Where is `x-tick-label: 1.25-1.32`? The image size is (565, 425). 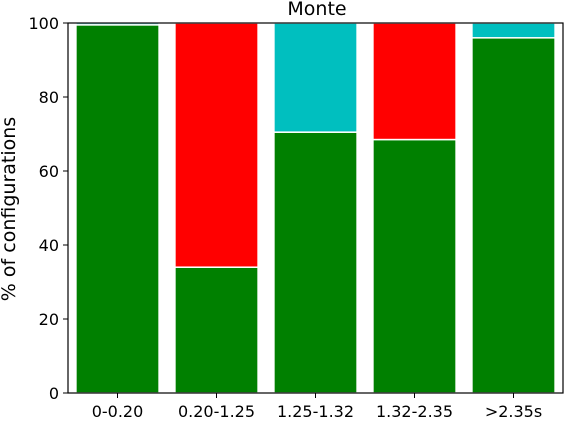
x-tick-label: 1.25-1.32 is located at coordinates (315, 411).